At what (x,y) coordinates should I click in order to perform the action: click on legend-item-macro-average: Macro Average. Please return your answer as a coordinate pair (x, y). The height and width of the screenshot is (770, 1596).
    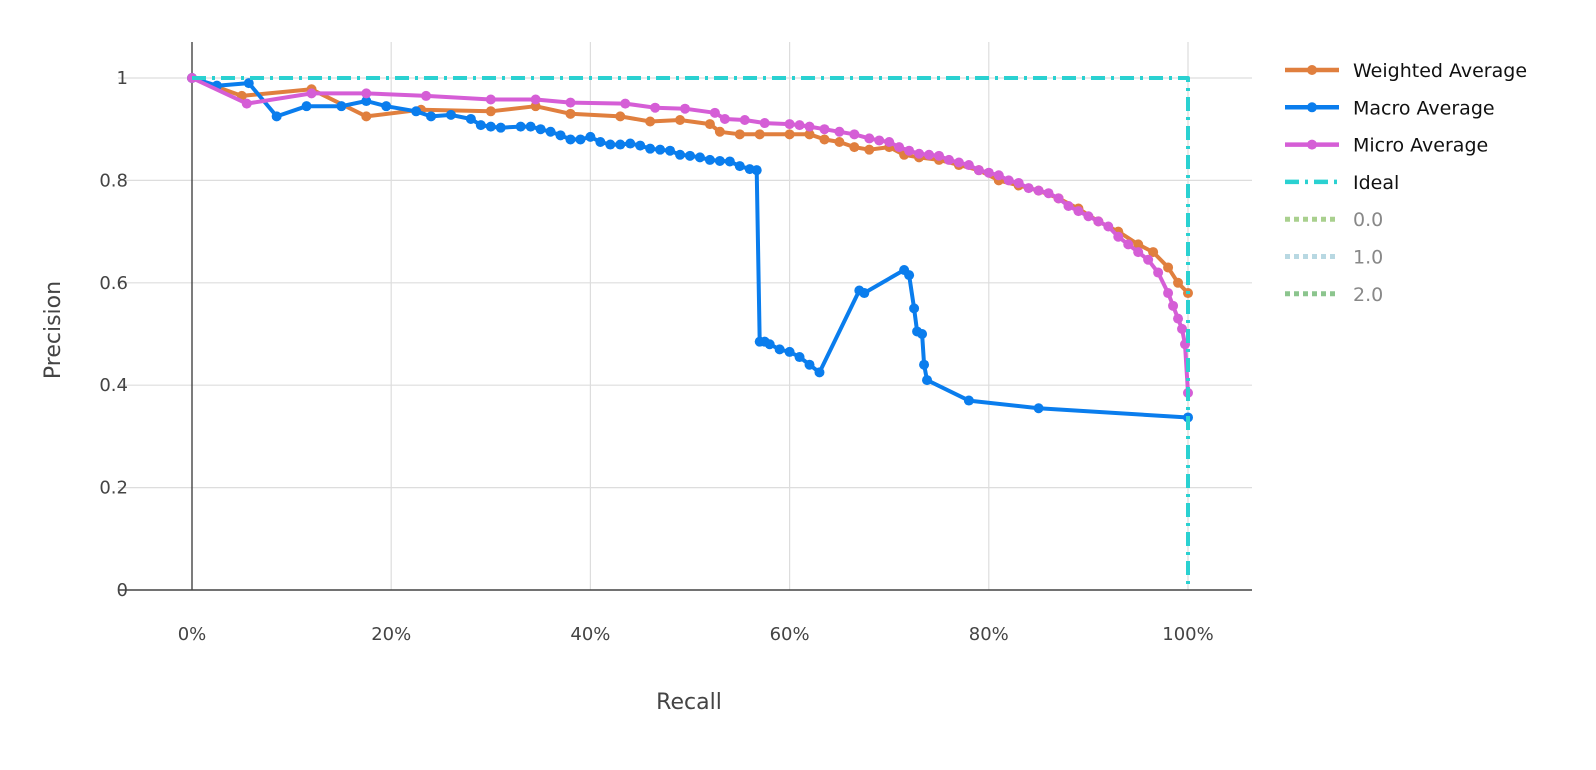
    Looking at the image, I should click on (1390, 108).